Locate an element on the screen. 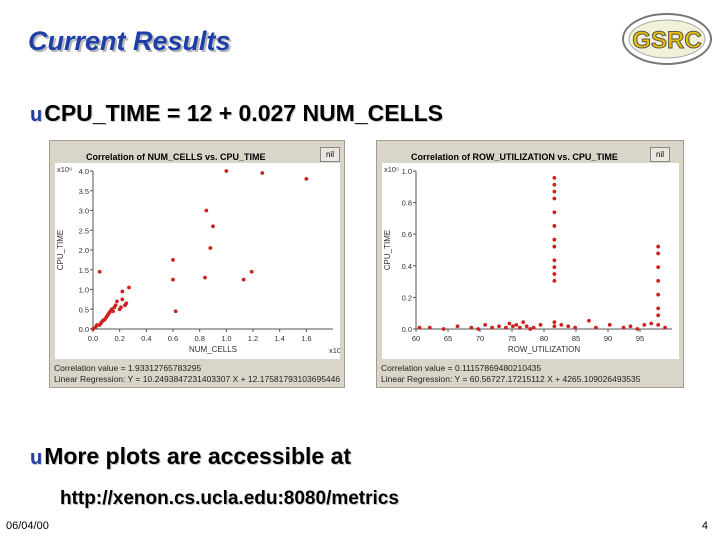 The image size is (720, 540). y-tick-label: 3.5 is located at coordinates (84, 191).